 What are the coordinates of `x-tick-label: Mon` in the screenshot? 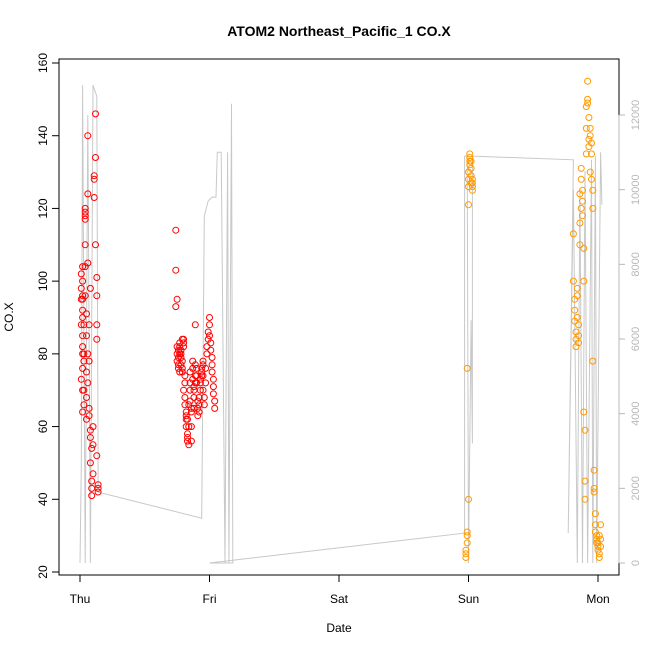 It's located at (597, 599).